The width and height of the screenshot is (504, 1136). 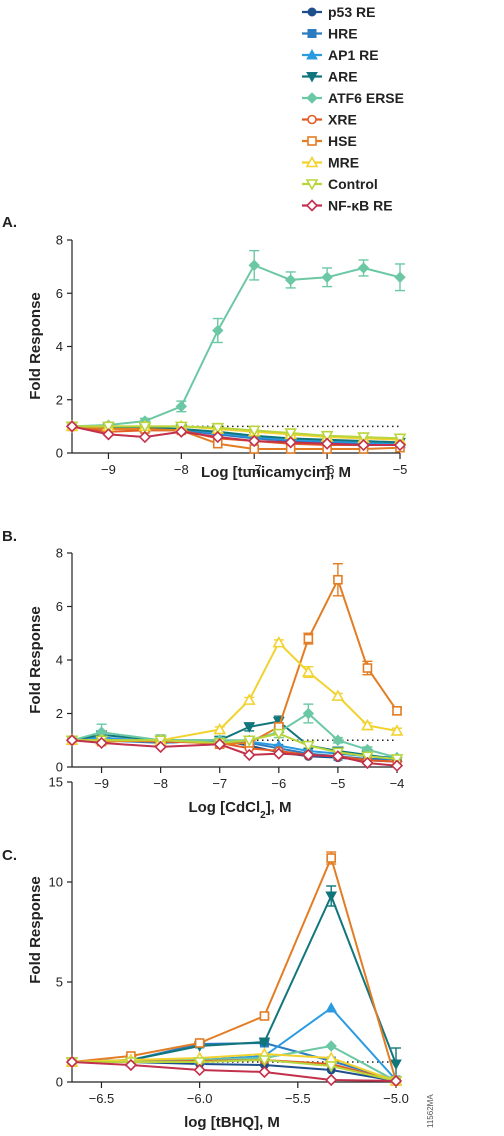 I want to click on legend-entry-nf-b-re: NF-κB RE, so click(x=347, y=206).